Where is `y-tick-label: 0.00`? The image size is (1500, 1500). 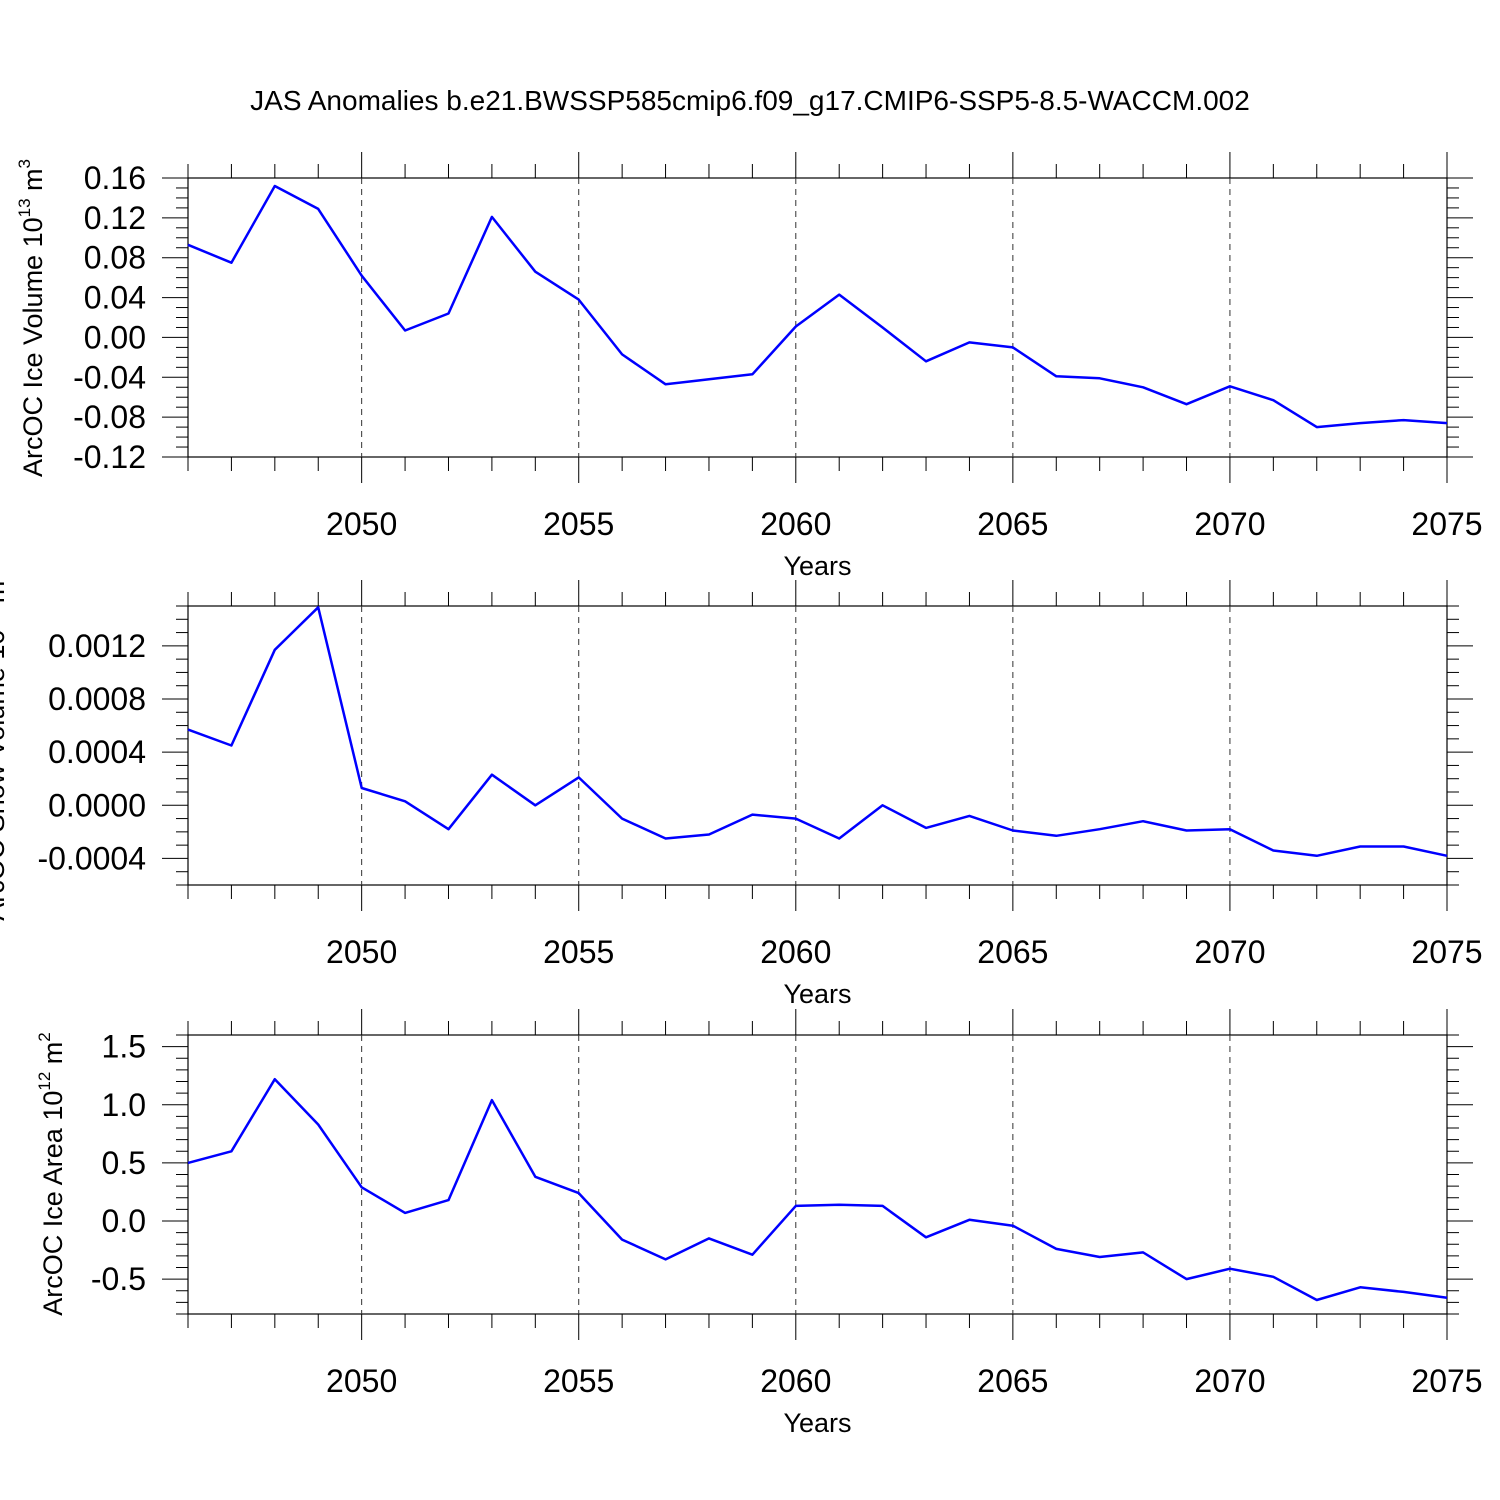 y-tick-label: 0.00 is located at coordinates (115, 337).